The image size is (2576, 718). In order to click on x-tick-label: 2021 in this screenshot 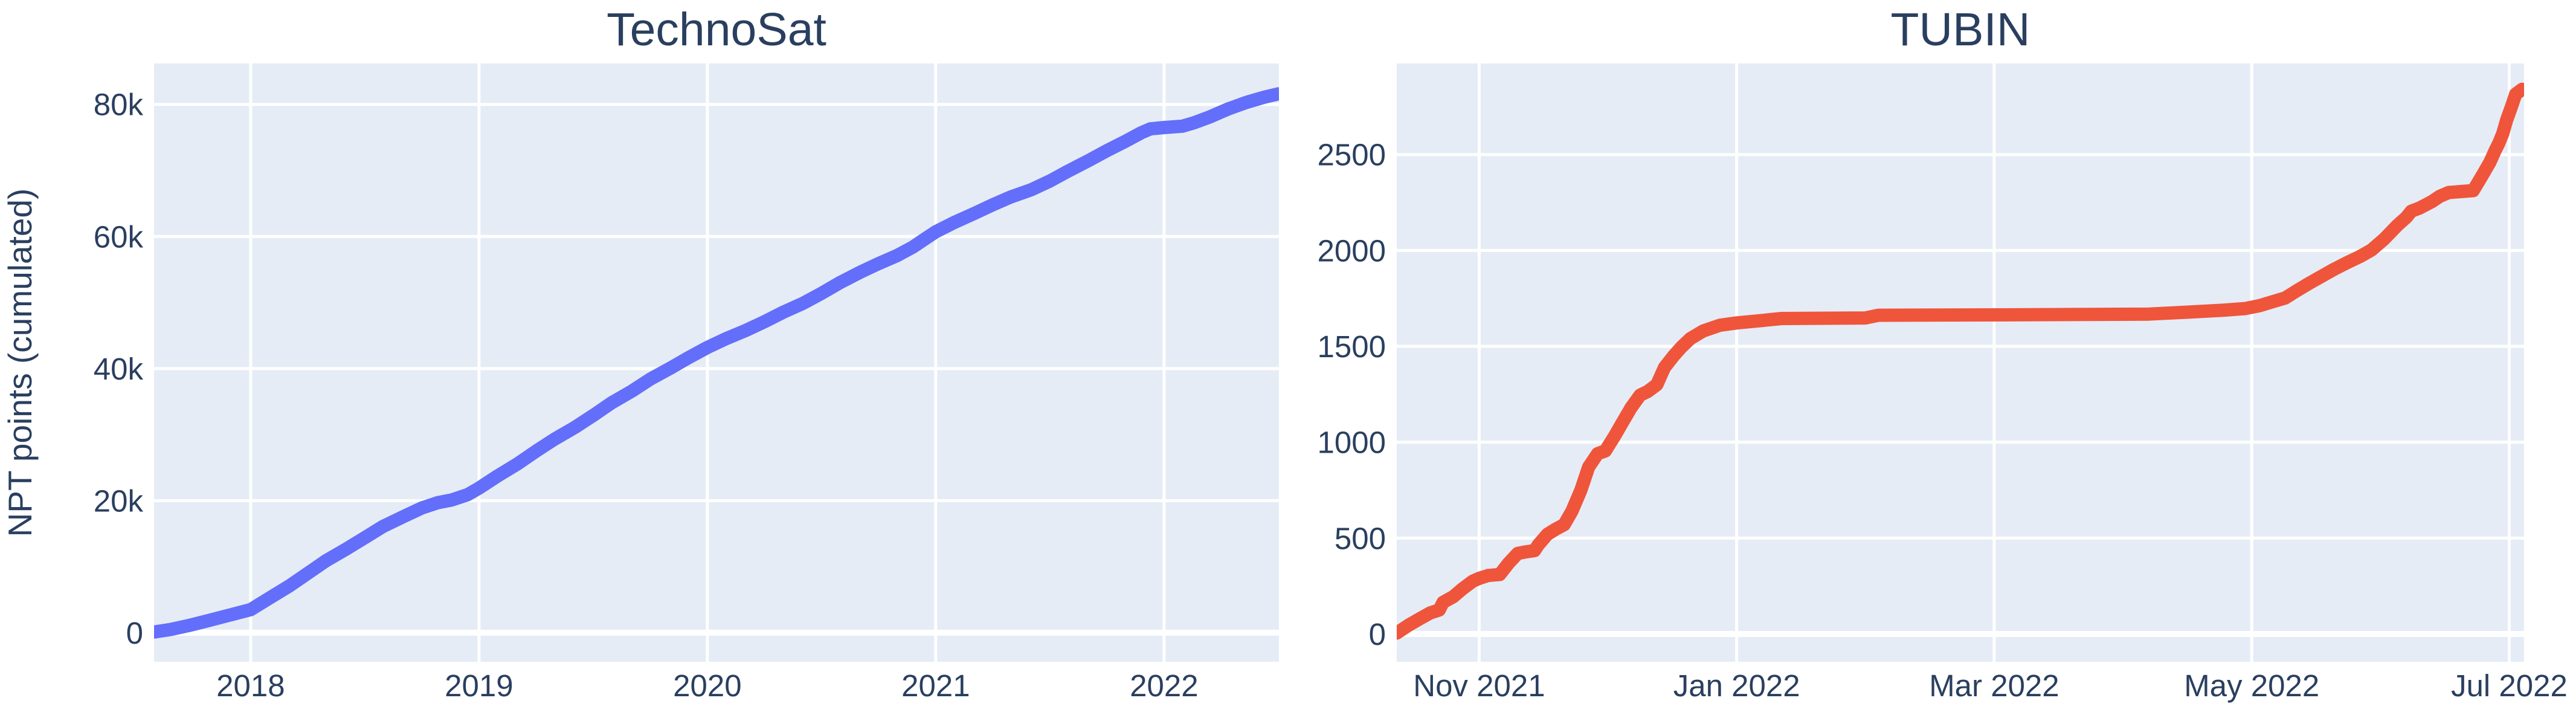, I will do `click(935, 685)`.